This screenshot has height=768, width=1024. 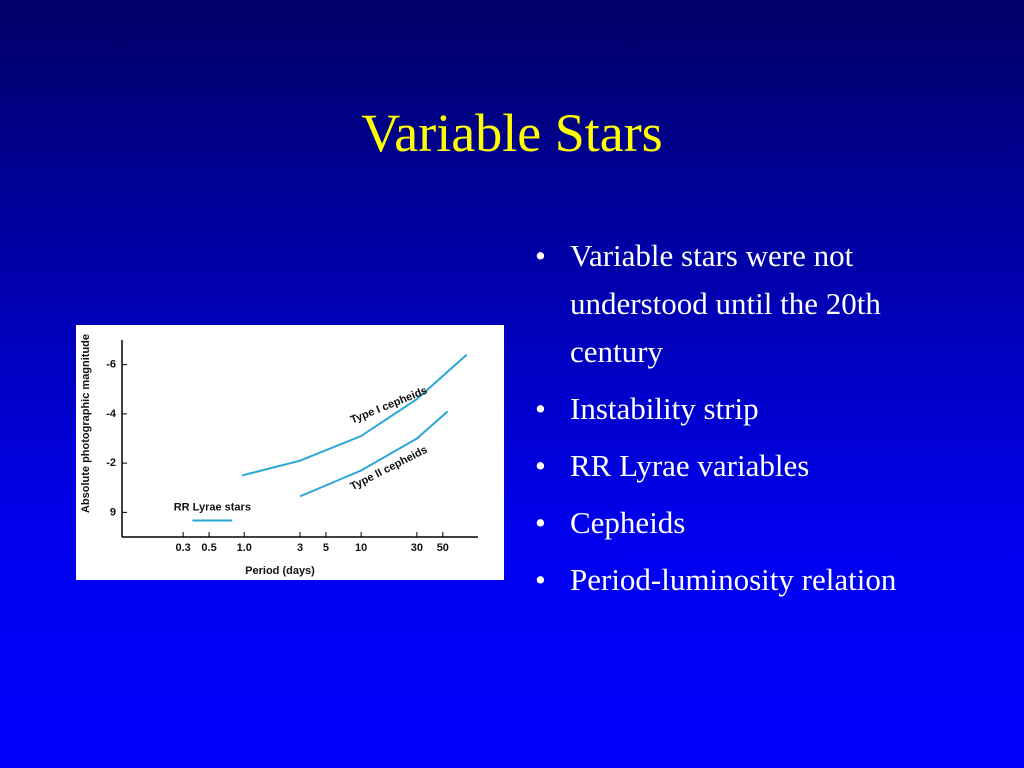 What do you see at coordinates (730, 409) in the screenshot?
I see `bullet: Instability strip` at bounding box center [730, 409].